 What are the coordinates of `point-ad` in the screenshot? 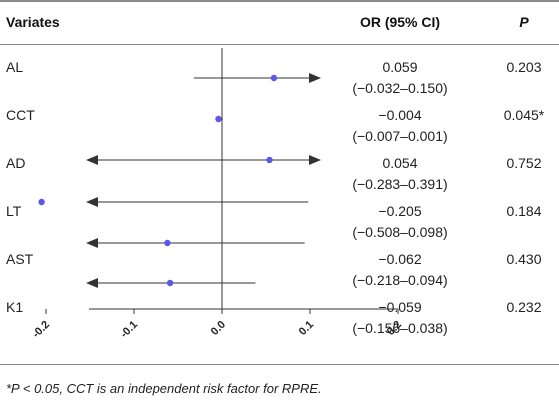 It's located at (269, 160).